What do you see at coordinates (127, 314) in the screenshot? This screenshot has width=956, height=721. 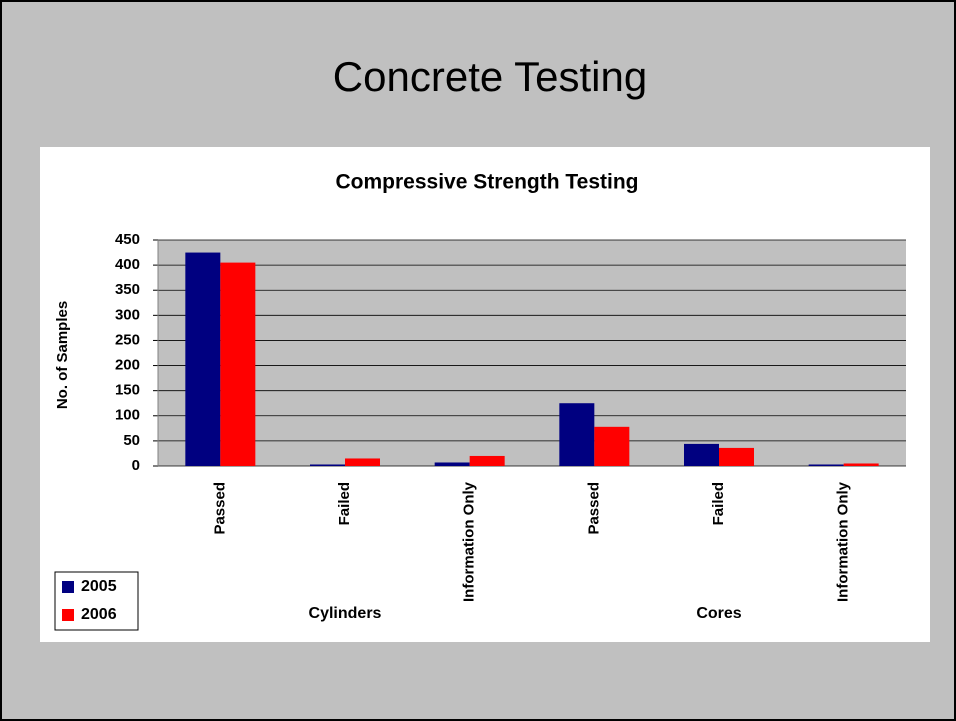 I see `y-tick-label: 300` at bounding box center [127, 314].